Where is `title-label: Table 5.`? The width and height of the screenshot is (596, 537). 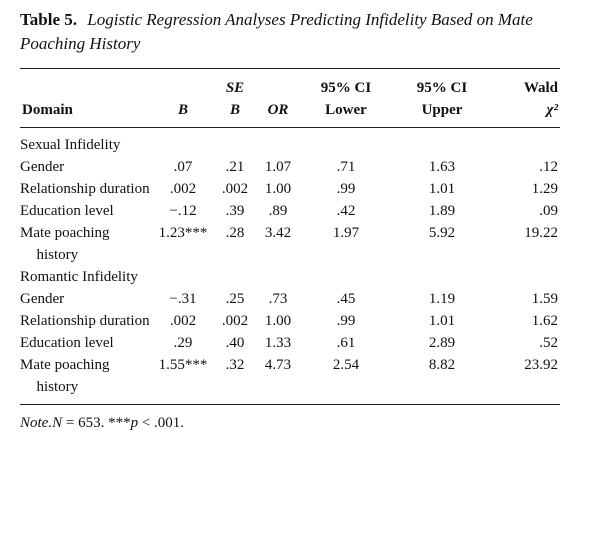
title-label: Table 5. is located at coordinates (49, 19).